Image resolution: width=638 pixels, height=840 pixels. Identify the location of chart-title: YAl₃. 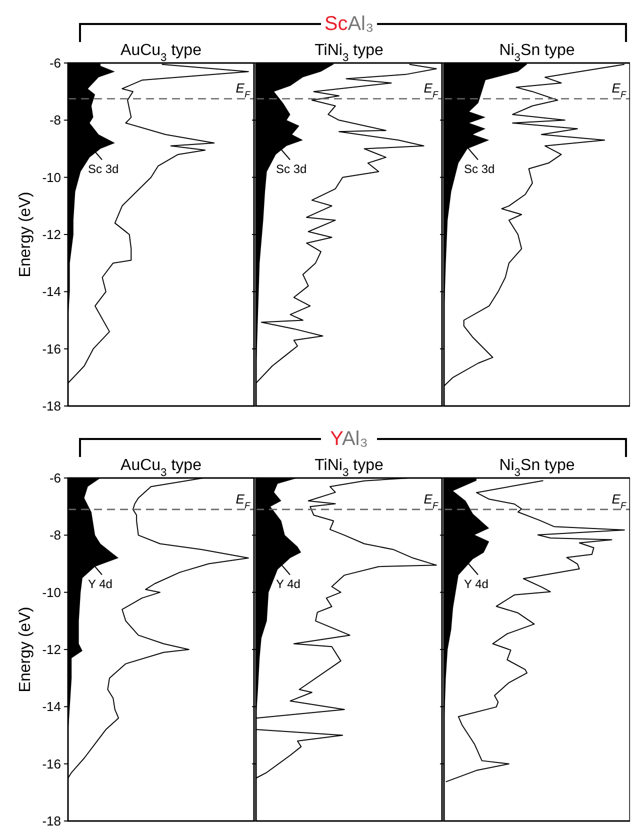
(349, 439).